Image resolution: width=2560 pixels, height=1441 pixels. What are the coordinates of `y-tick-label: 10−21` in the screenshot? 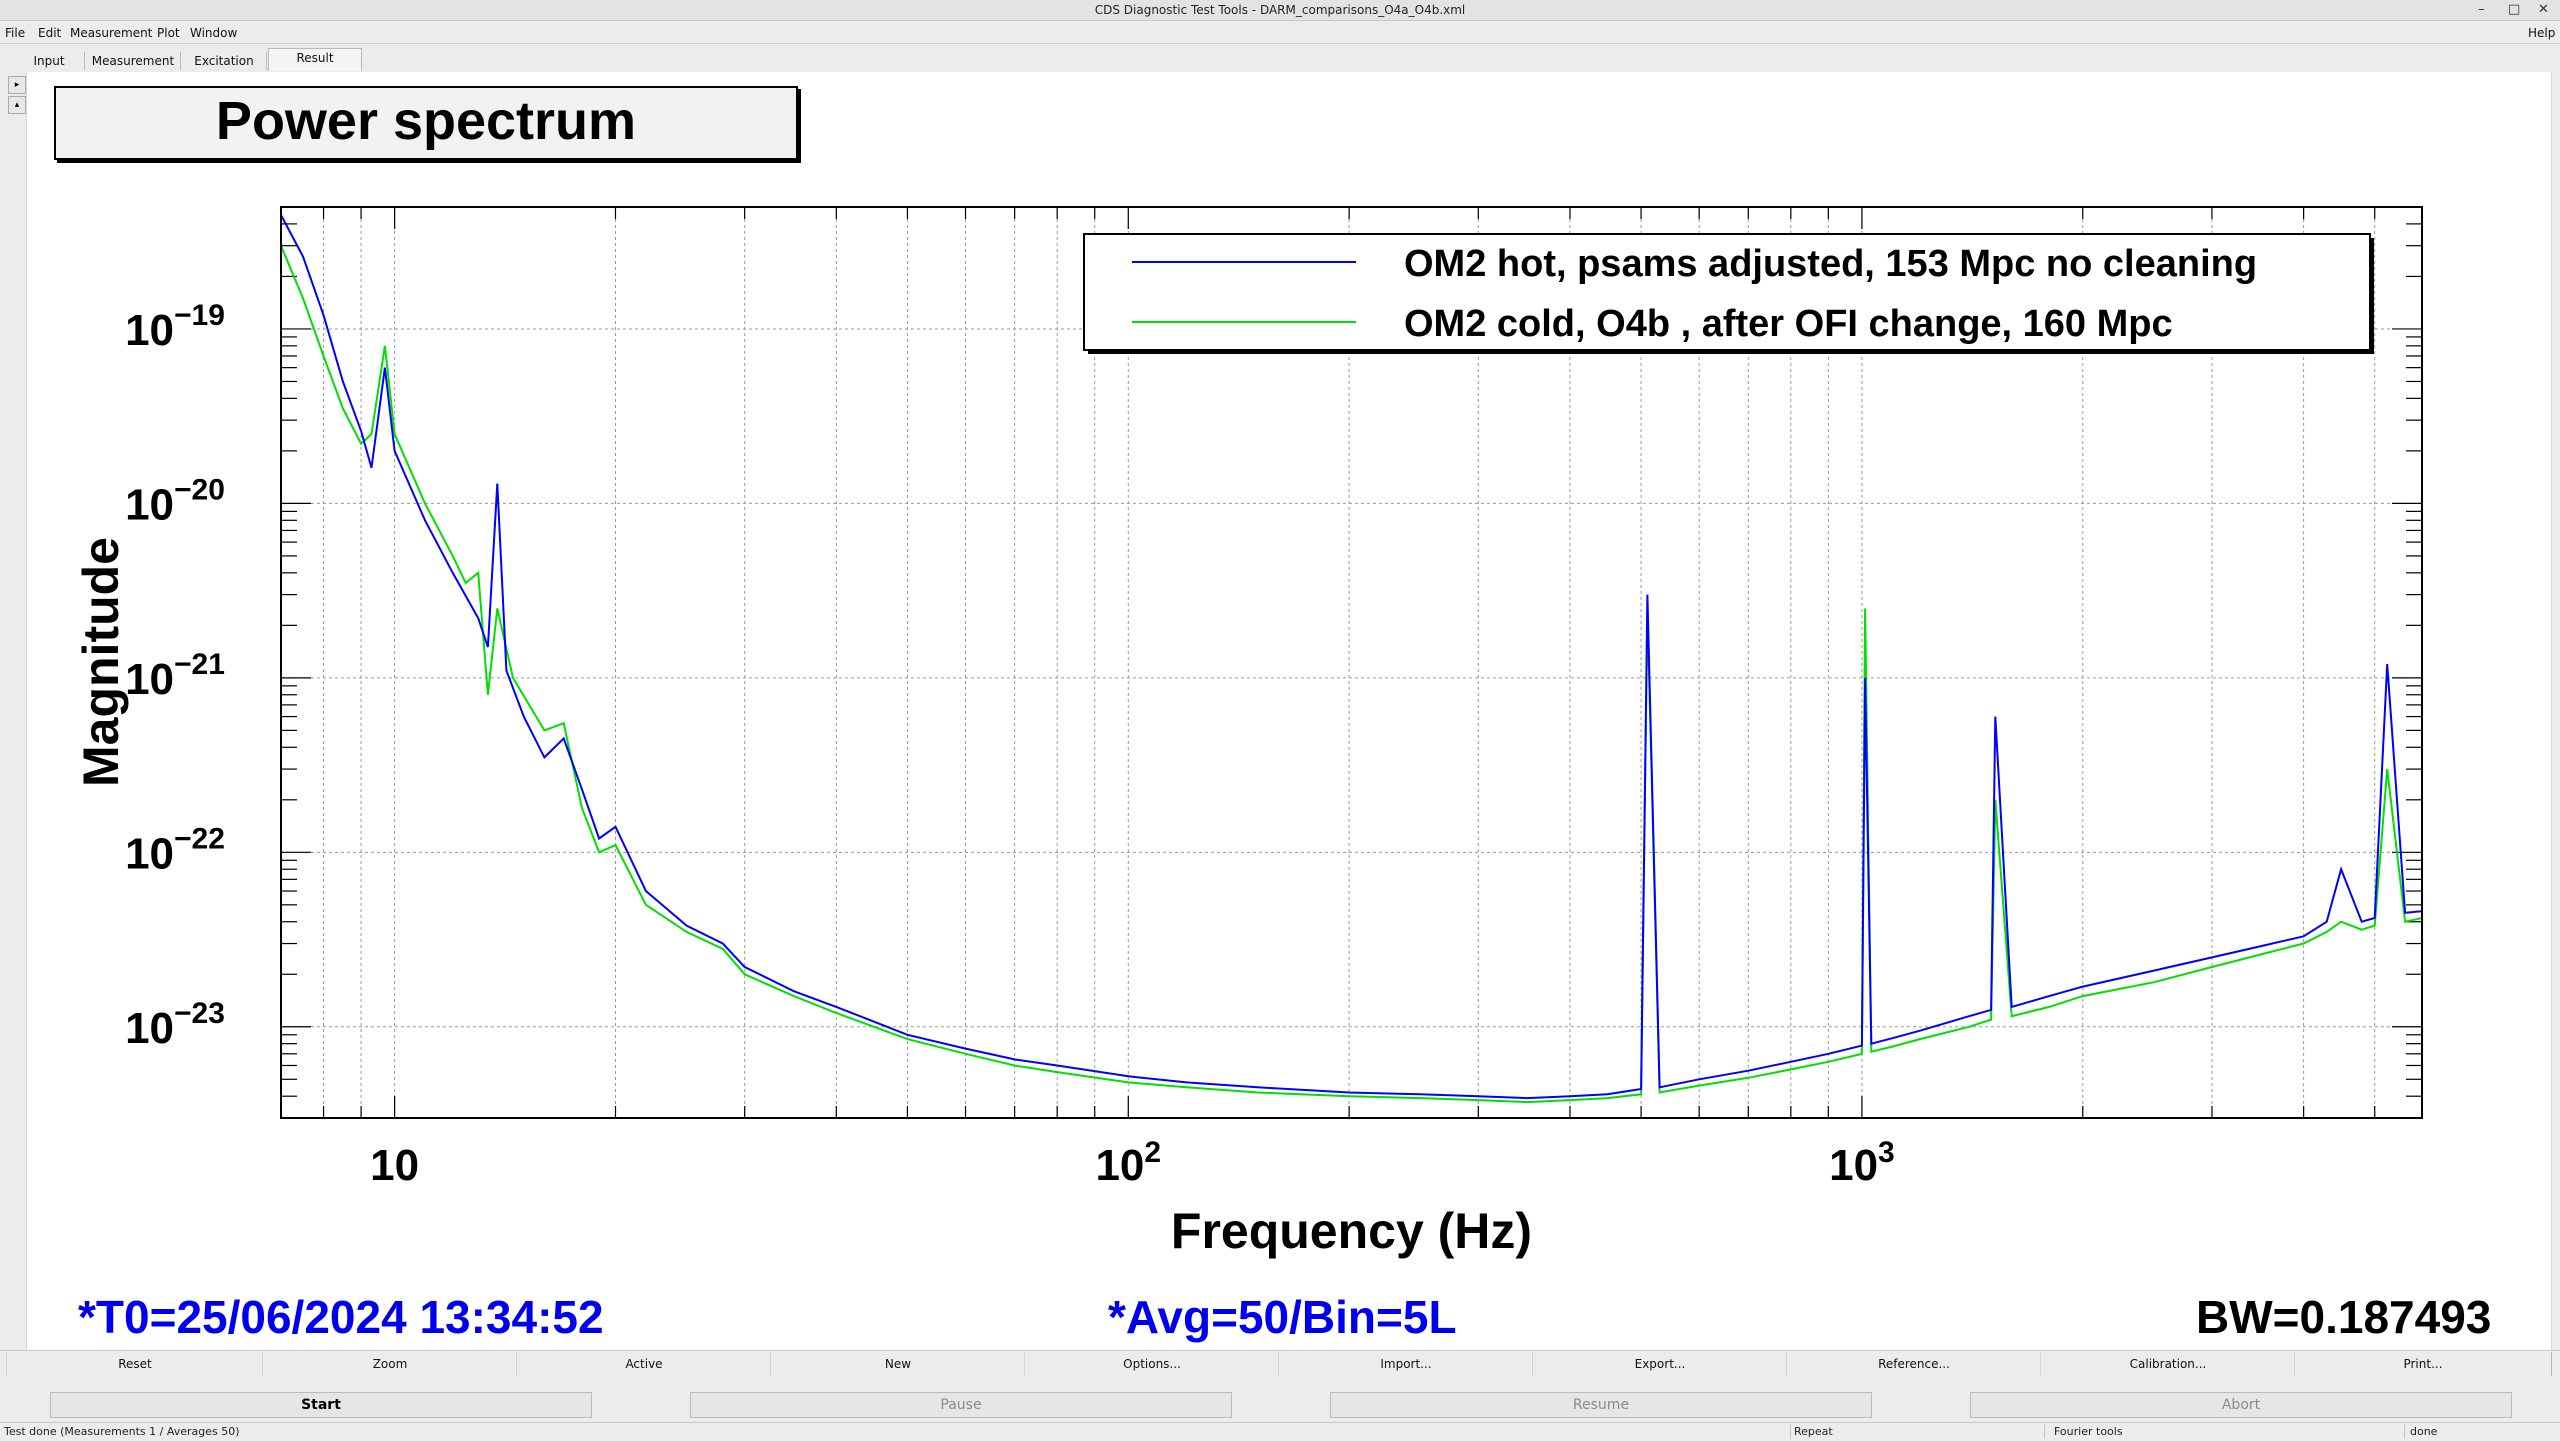 It's located at (175, 676).